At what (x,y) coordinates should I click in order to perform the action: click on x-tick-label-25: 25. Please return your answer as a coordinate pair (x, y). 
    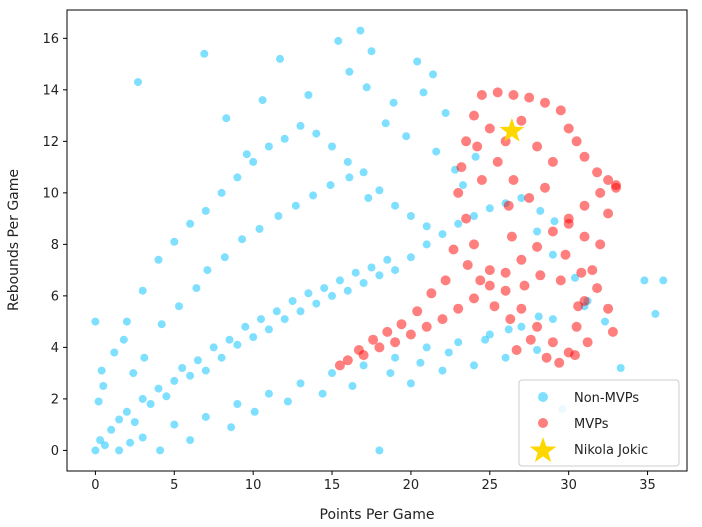
    Looking at the image, I should click on (490, 485).